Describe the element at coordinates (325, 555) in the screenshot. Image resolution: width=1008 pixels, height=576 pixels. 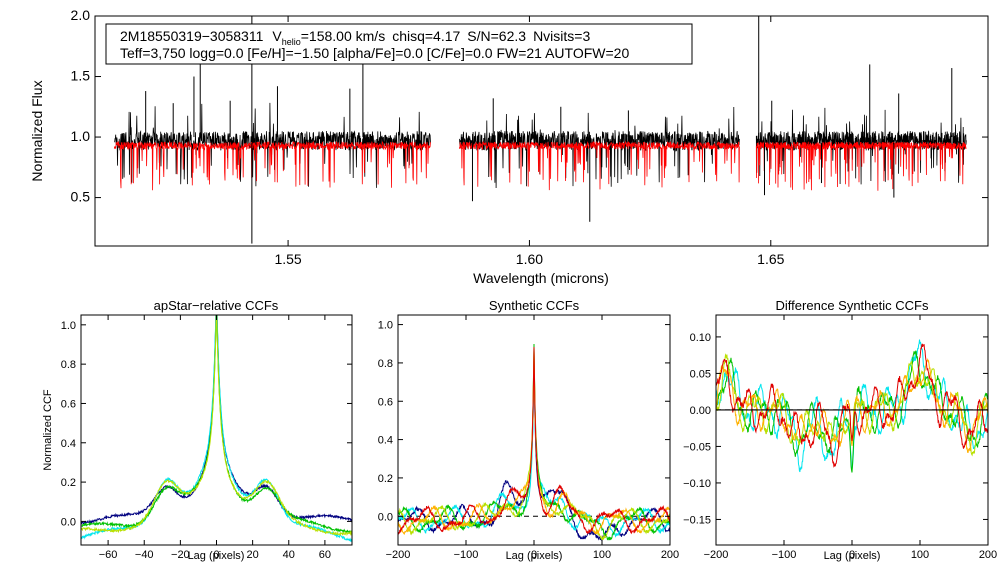
I see `apstar-ccf-xtick-label-6: 60` at that location.